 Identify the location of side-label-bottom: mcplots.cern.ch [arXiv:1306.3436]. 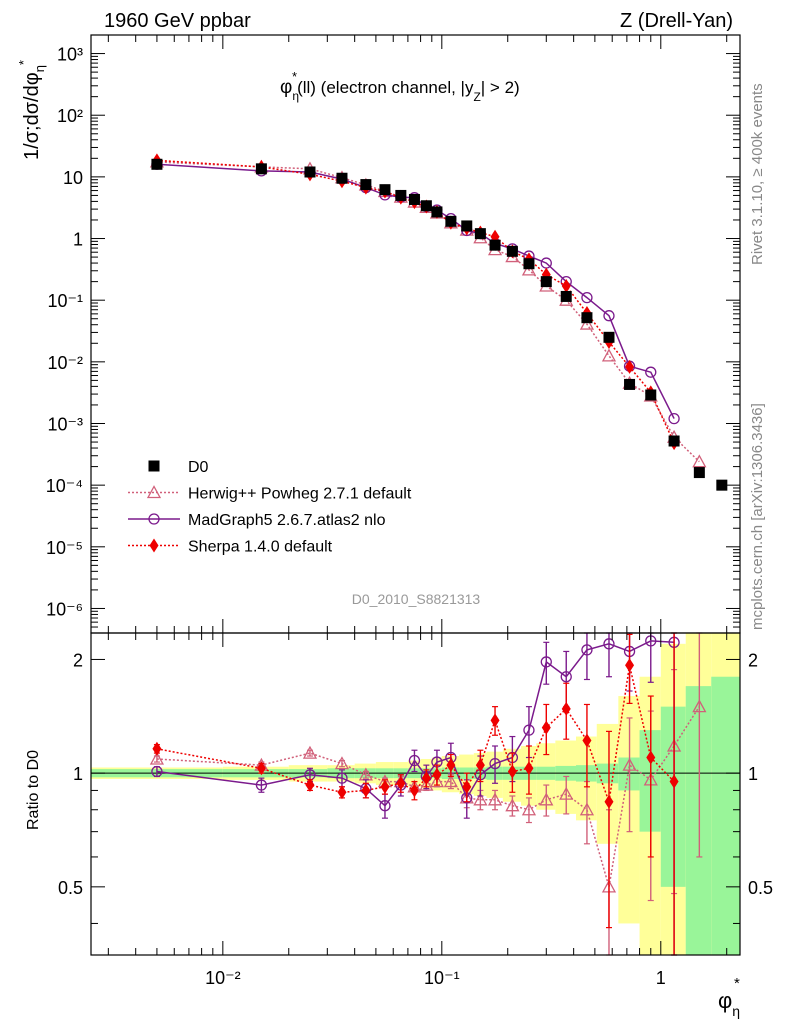
(757, 516).